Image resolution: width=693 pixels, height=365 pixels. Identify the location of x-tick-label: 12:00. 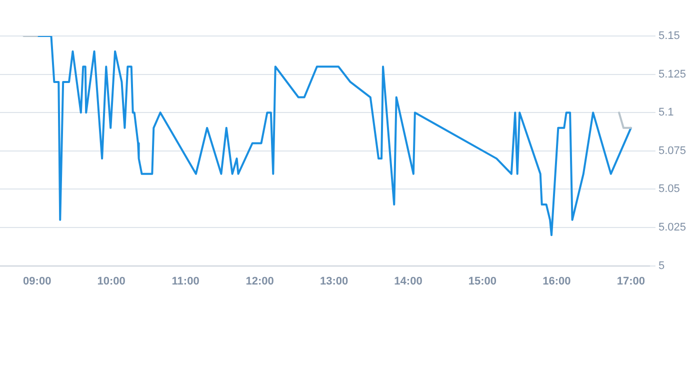
(260, 281).